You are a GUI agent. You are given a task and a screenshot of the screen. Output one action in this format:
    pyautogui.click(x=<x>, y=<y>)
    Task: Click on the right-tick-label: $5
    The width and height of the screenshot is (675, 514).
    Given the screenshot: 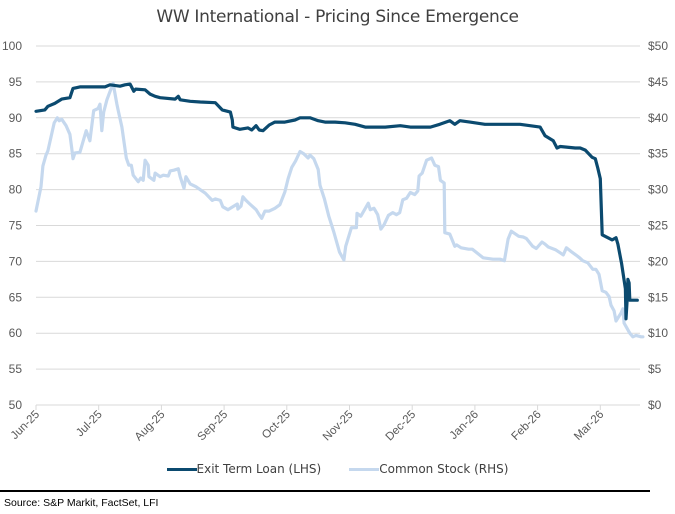 What is the action you would take?
    pyautogui.click(x=655, y=369)
    